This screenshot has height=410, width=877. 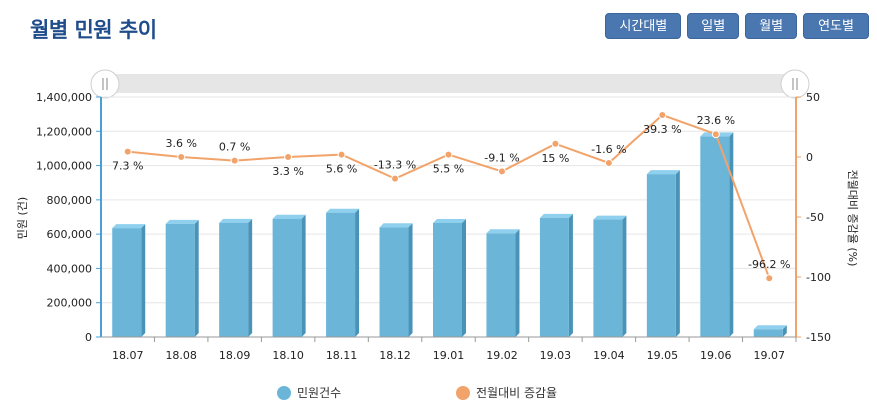 I want to click on legend-item-complaints: 민원건수, so click(x=309, y=392).